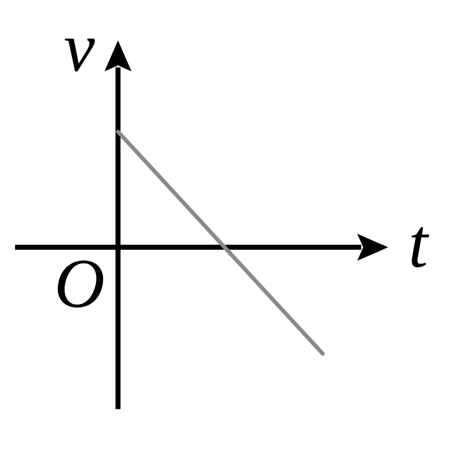 The image size is (465, 452). I want to click on x-axis-title: t, so click(420, 247).